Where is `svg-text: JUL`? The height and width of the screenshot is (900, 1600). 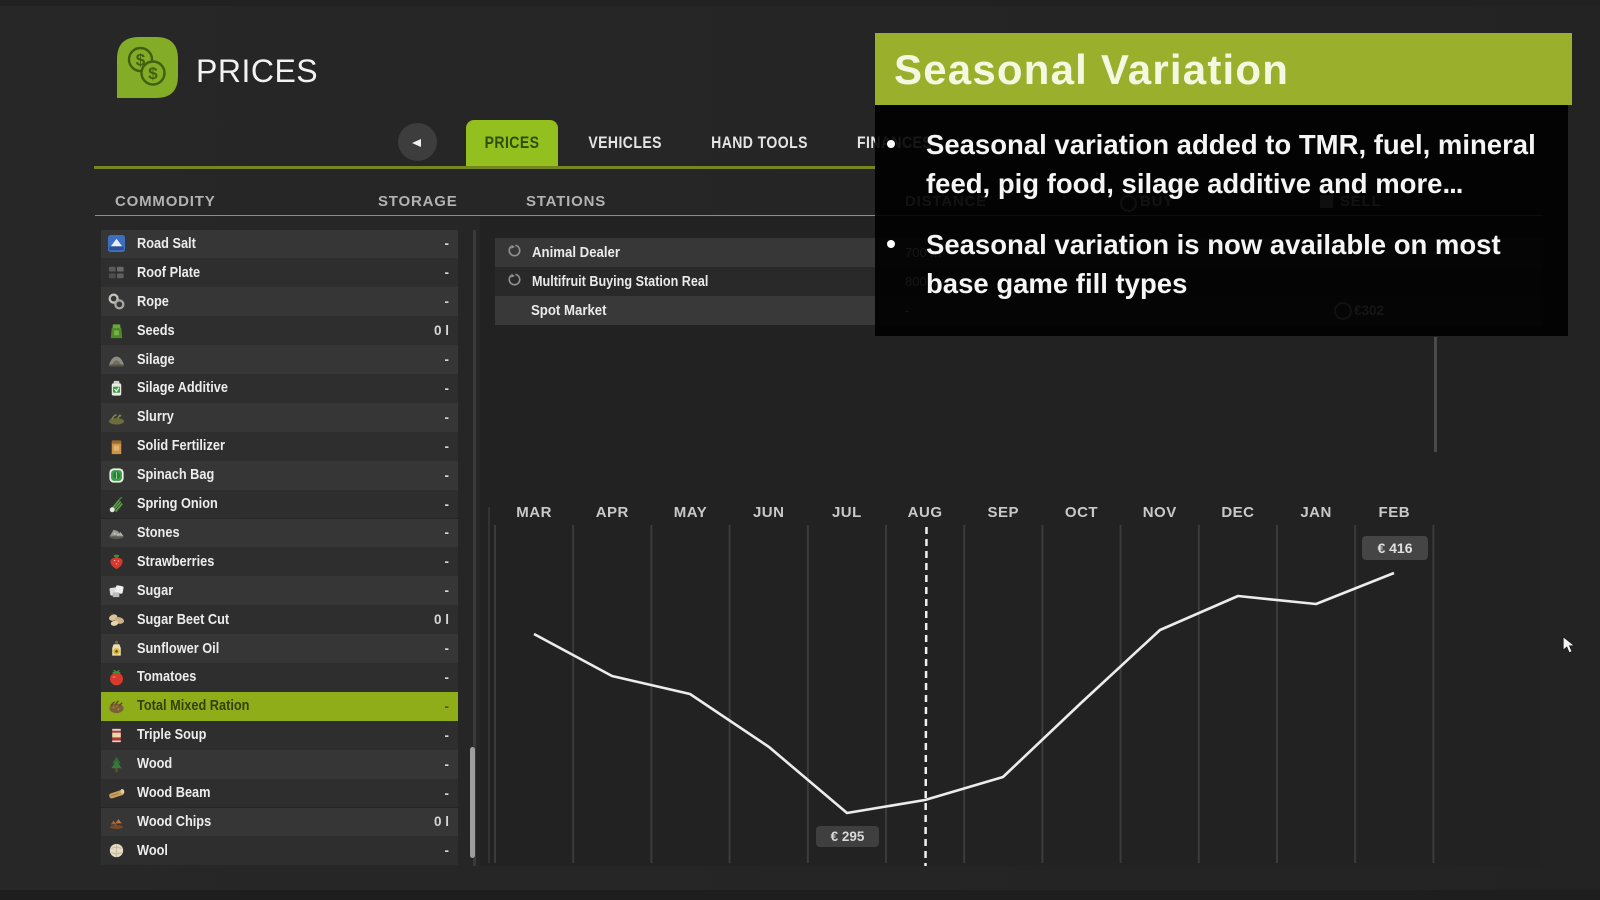
svg-text: JUL is located at coordinates (847, 512).